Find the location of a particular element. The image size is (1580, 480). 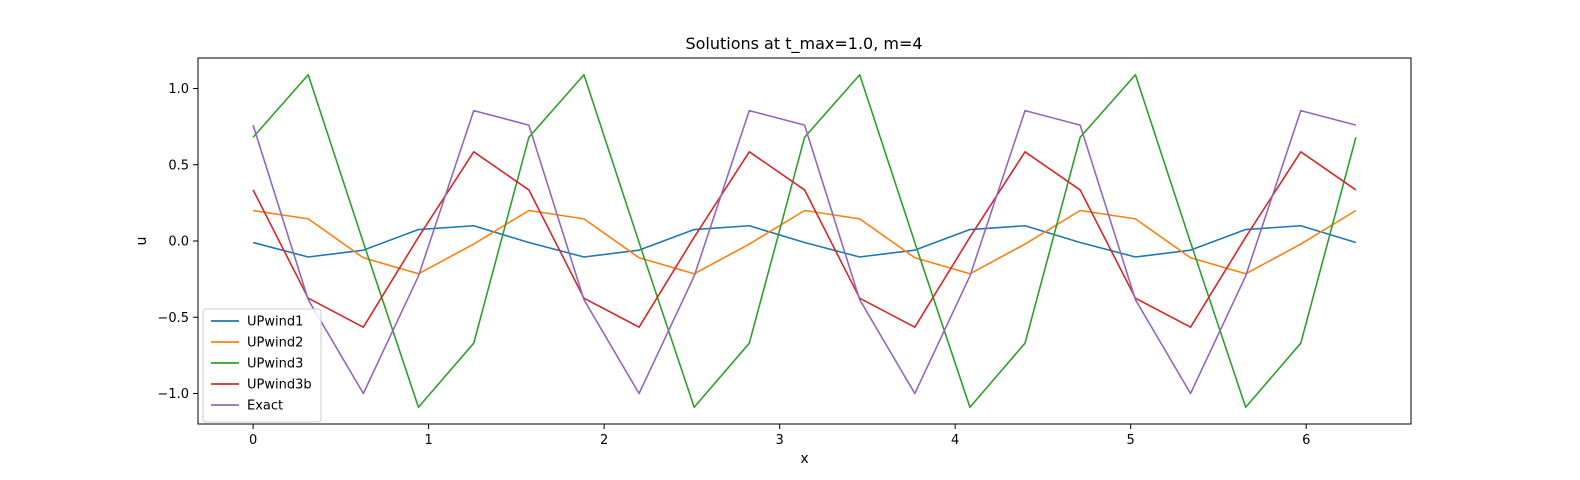

legend-box is located at coordinates (262, 365).